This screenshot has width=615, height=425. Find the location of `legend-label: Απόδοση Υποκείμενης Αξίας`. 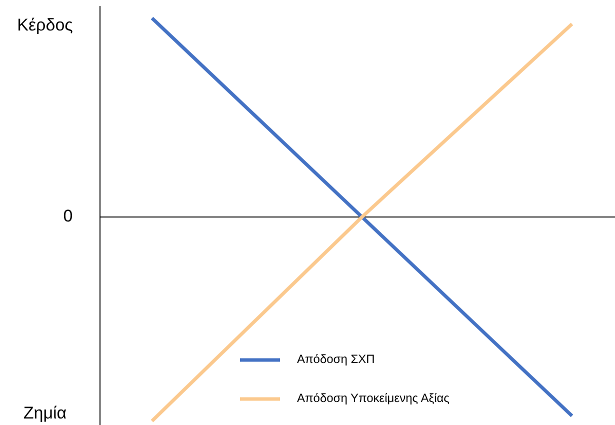

legend-label: Απόδοση Υποκείμενης Αξίας is located at coordinates (373, 398).